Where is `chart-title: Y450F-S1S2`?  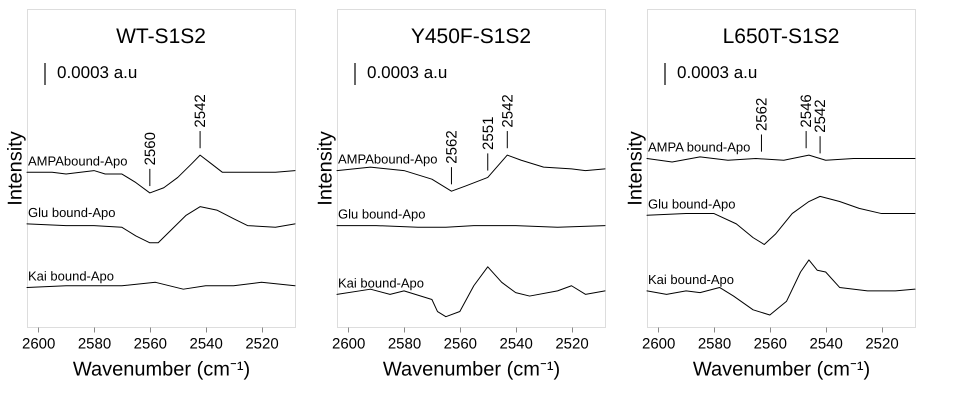
chart-title: Y450F-S1S2 is located at coordinates (471, 36).